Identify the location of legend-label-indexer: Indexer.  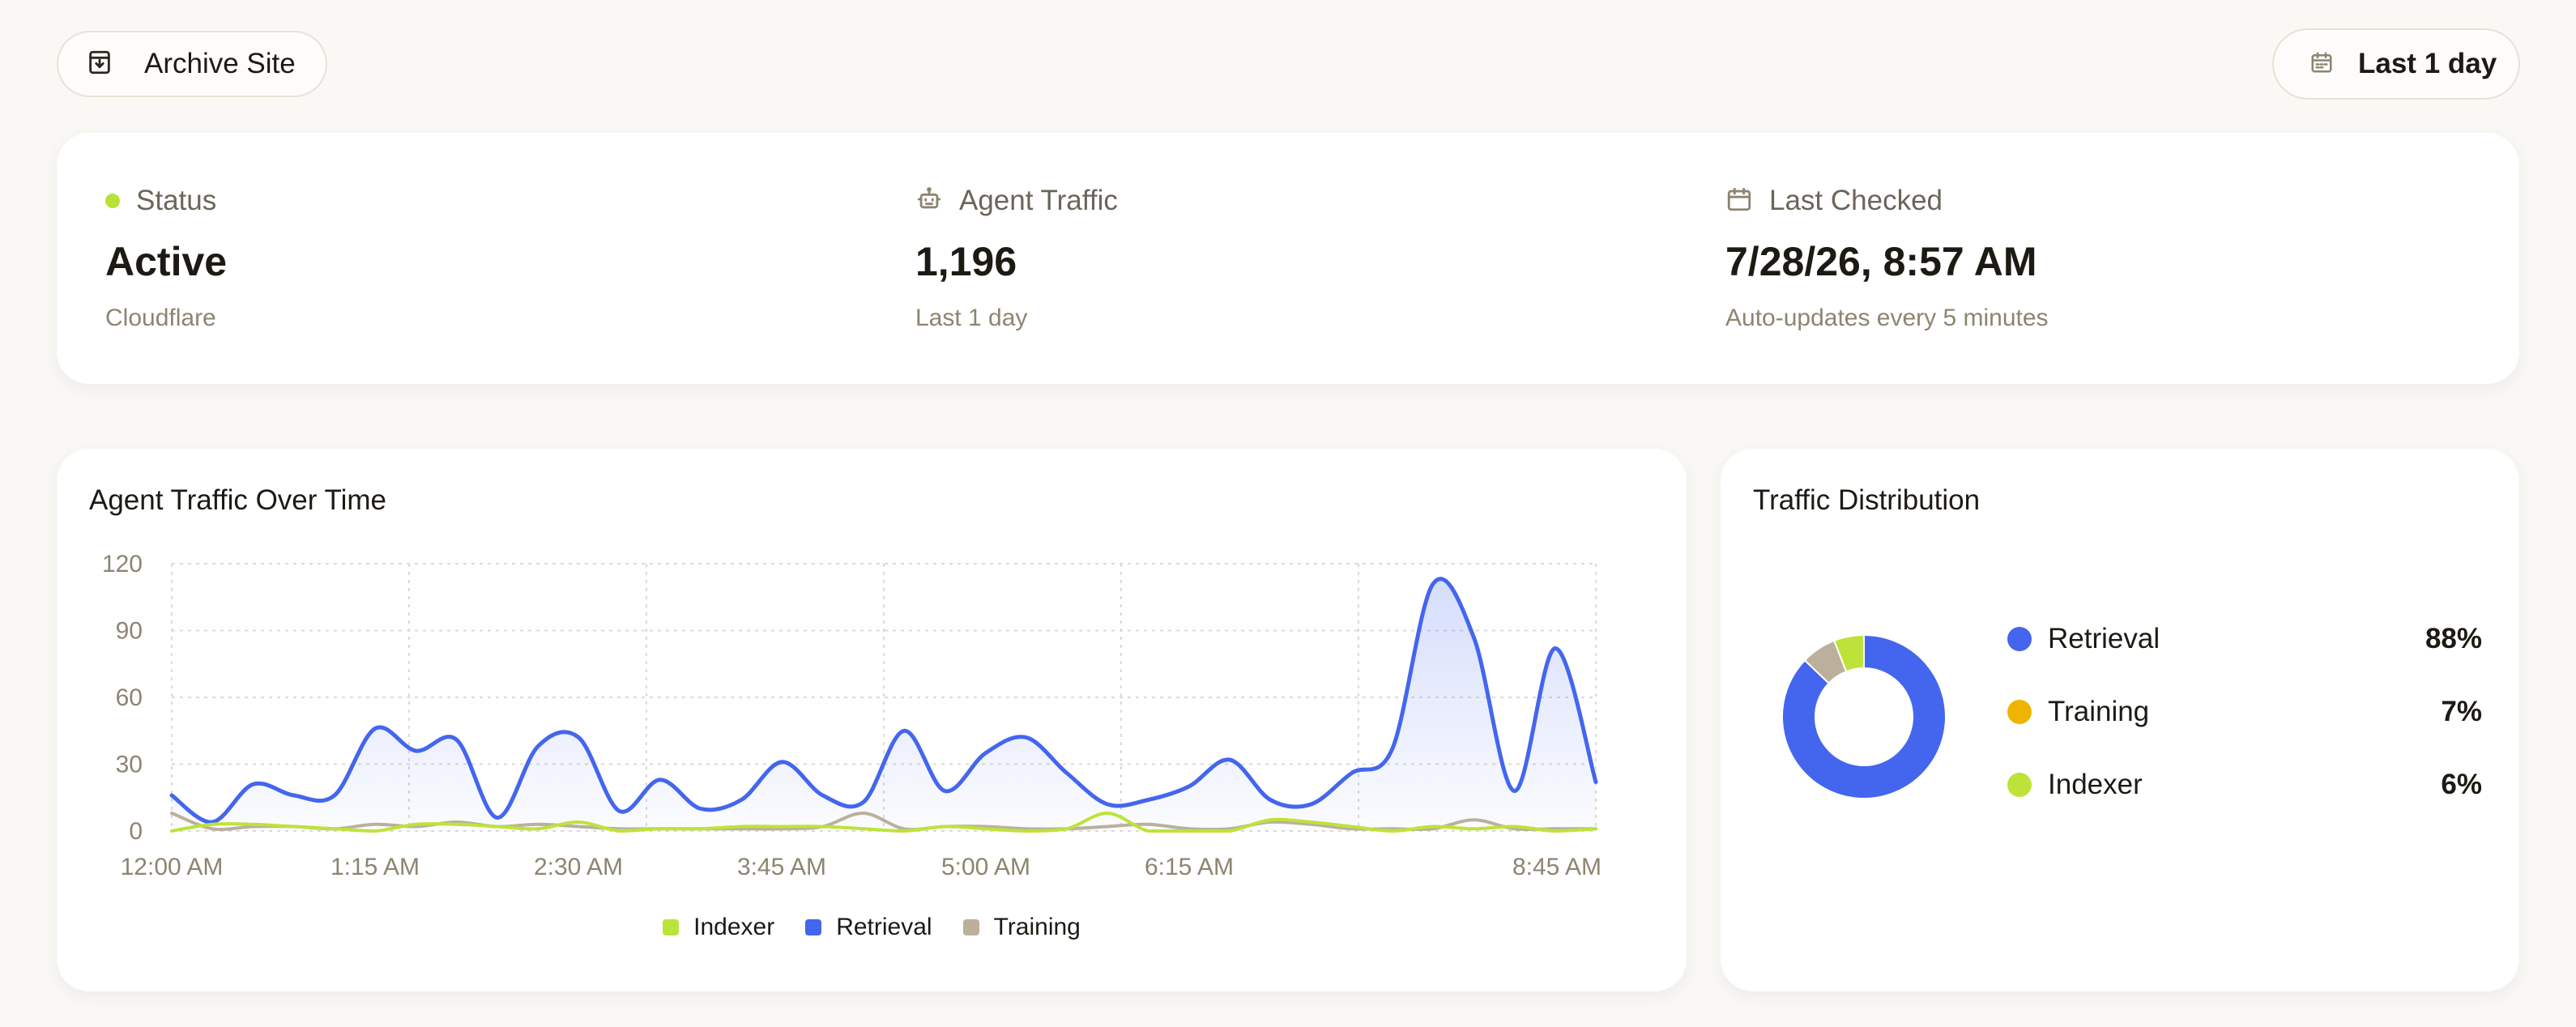
(734, 927).